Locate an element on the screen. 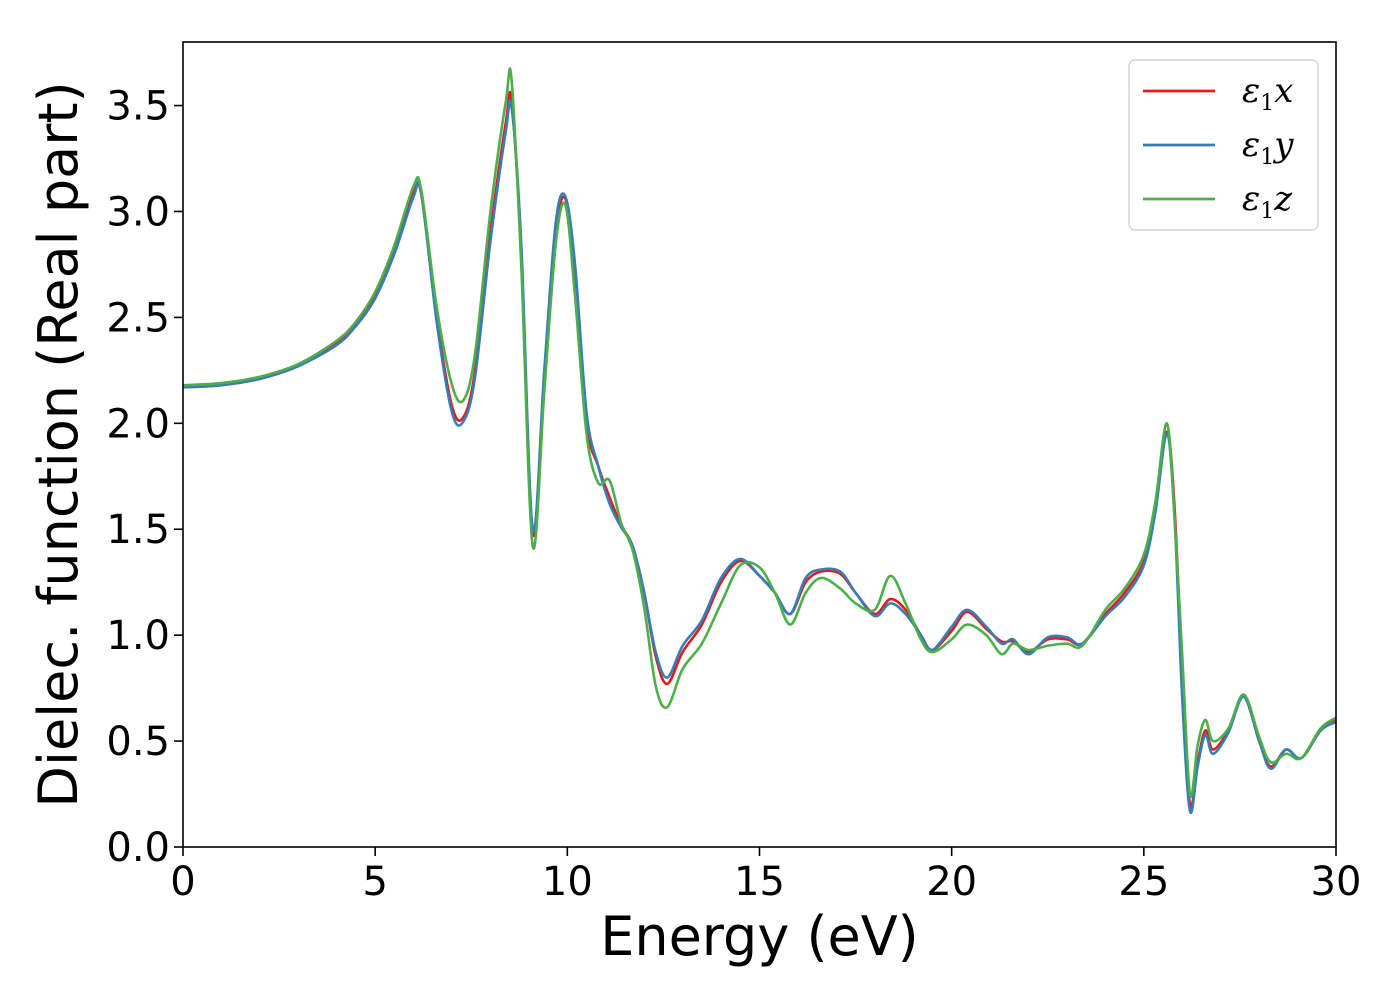 The width and height of the screenshot is (1400, 1000). legend-item-y: ε1y is located at coordinates (1218, 147).